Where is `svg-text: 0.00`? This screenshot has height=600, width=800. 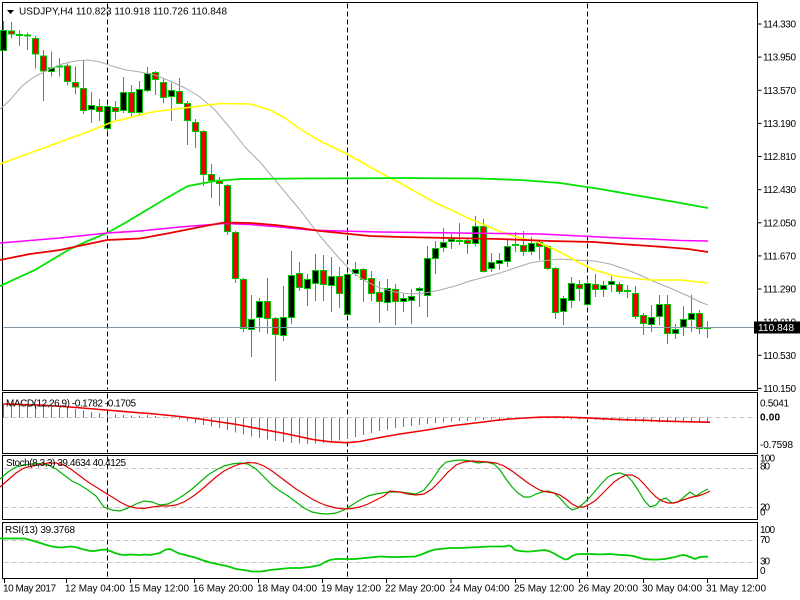 svg-text: 0.00 is located at coordinates (770, 418).